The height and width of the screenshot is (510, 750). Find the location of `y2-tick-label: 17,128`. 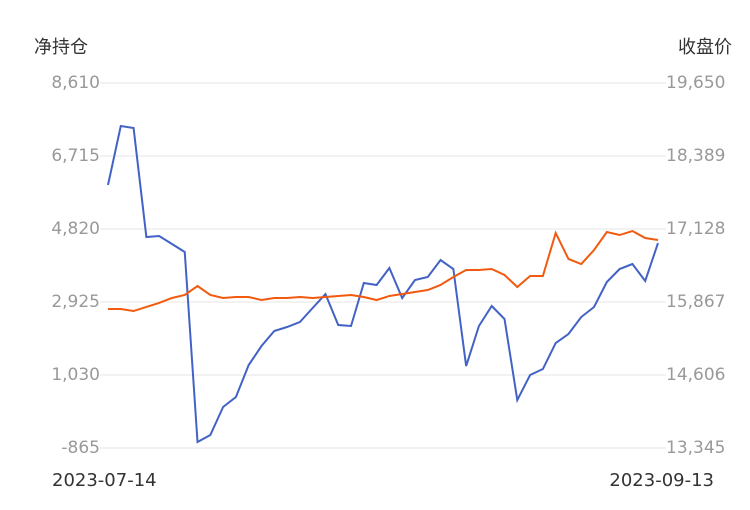

y2-tick-label: 17,128 is located at coordinates (695, 229).